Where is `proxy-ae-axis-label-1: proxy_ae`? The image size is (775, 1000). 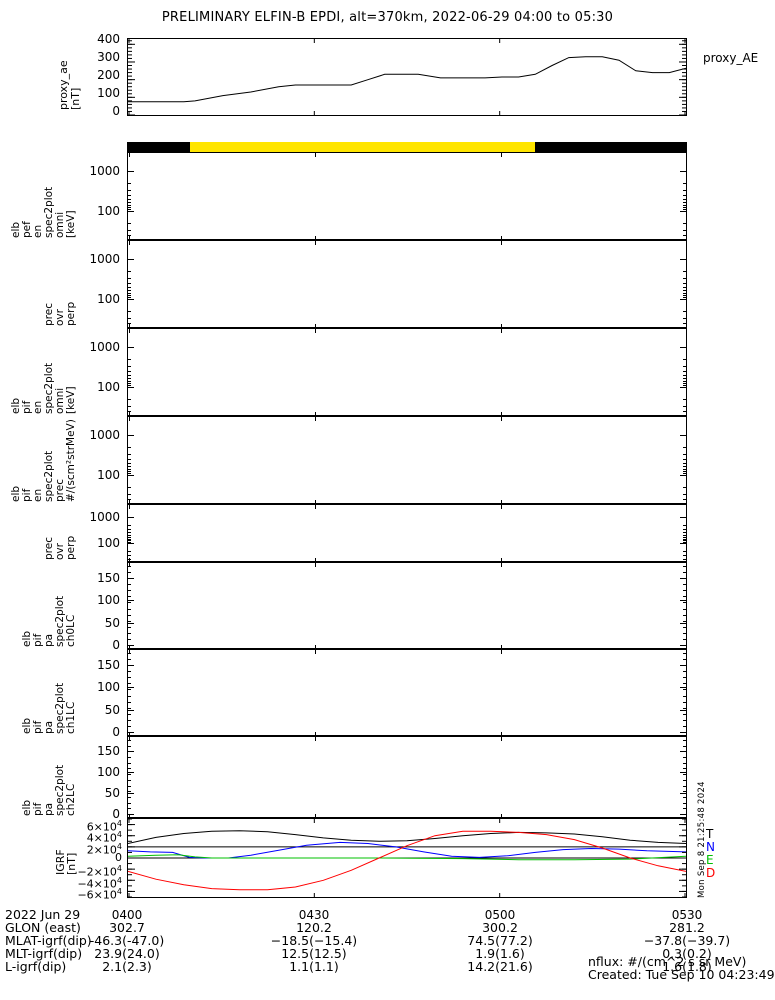
proxy-ae-axis-label-1: proxy_ae is located at coordinates (63, 85).